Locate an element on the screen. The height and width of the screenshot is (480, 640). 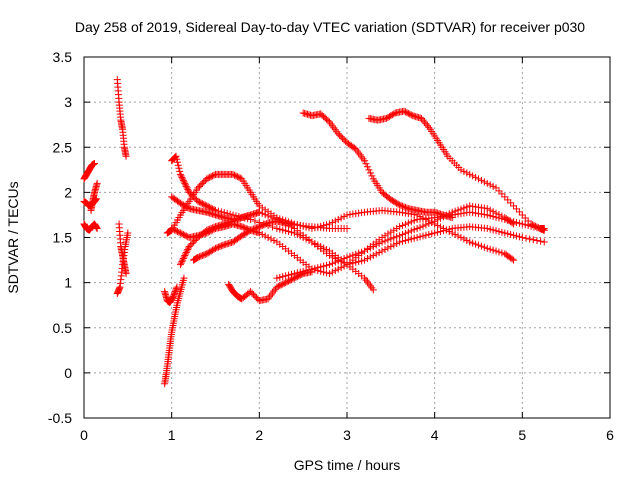
y-tick-label: 3.5 is located at coordinates (63, 57).